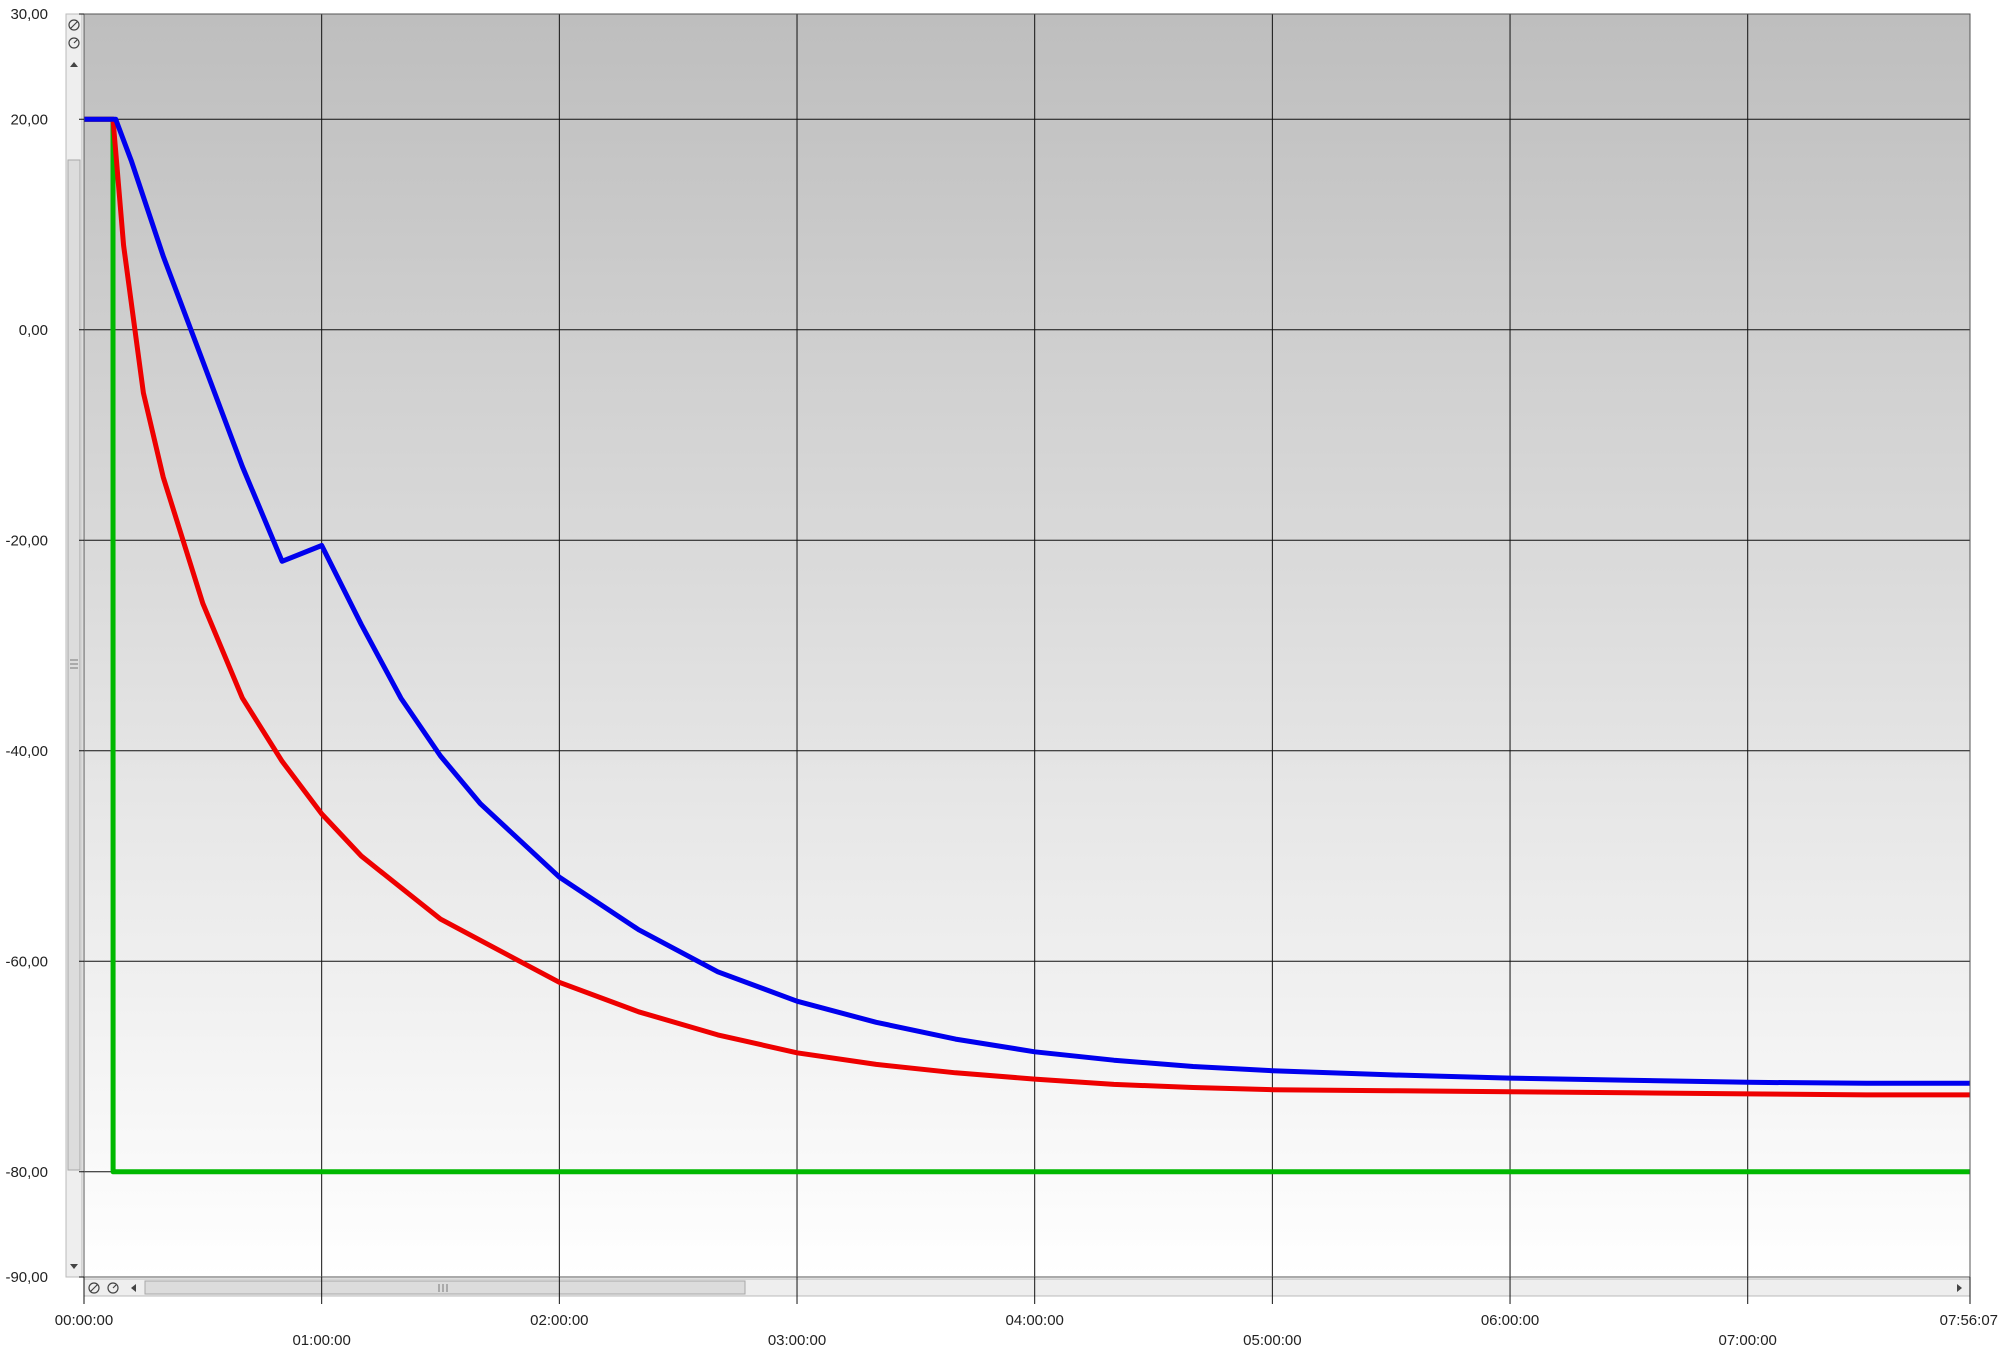 Image resolution: width=2000 pixels, height=1354 pixels. I want to click on x-tick-label: 07:56:07, so click(1969, 1320).